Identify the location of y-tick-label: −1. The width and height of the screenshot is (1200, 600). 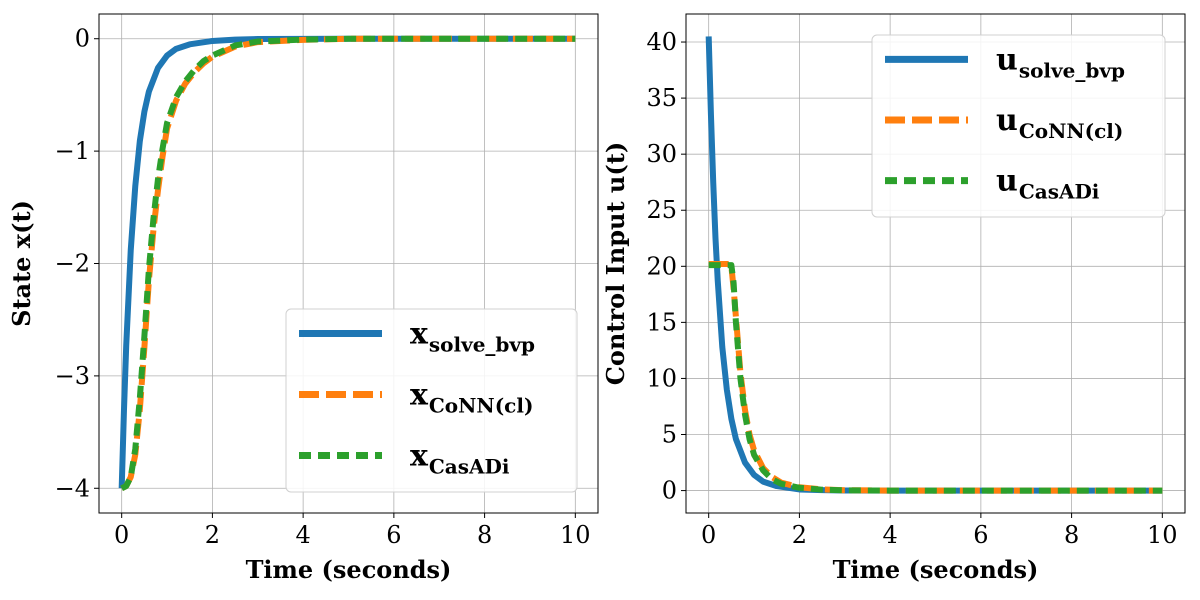
(72, 151).